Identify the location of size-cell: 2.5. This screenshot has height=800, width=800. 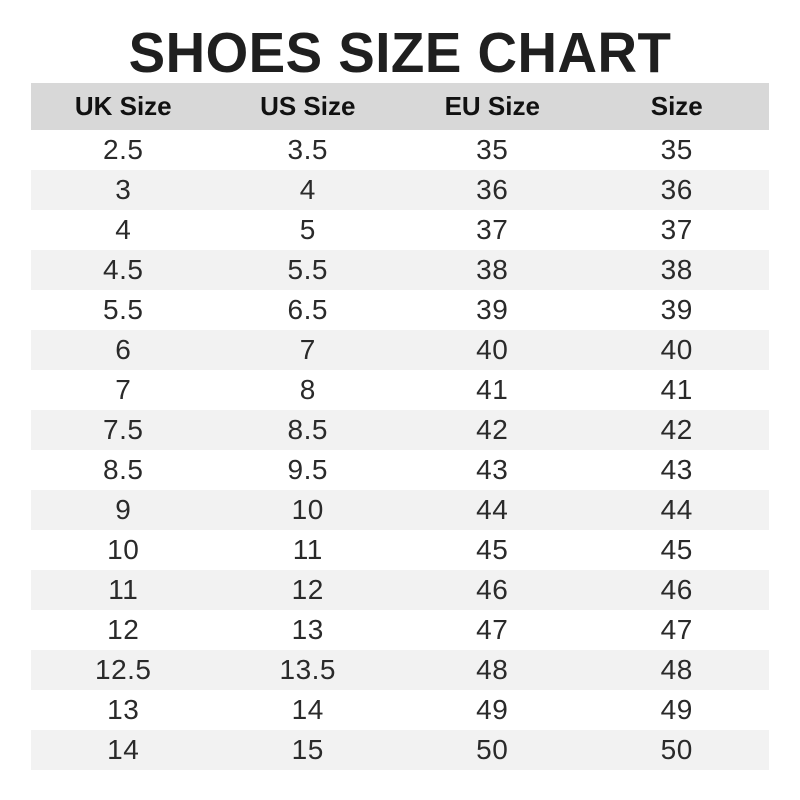
(123, 149).